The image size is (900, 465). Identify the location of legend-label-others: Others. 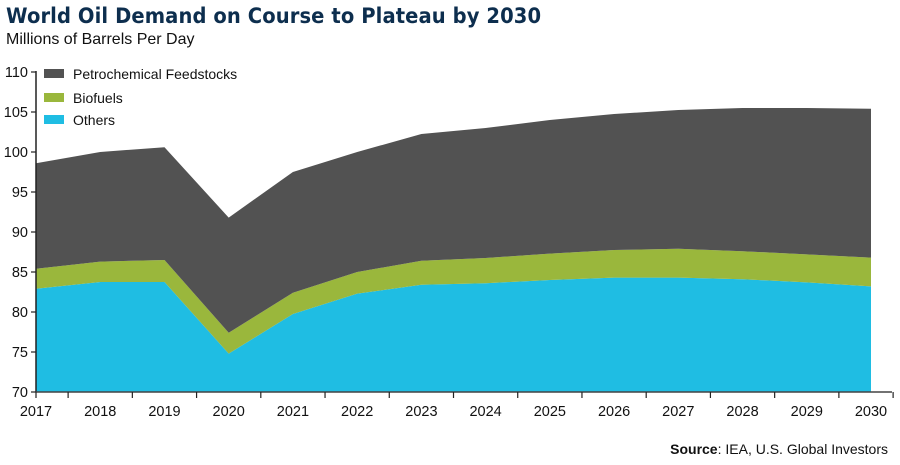
(94, 120).